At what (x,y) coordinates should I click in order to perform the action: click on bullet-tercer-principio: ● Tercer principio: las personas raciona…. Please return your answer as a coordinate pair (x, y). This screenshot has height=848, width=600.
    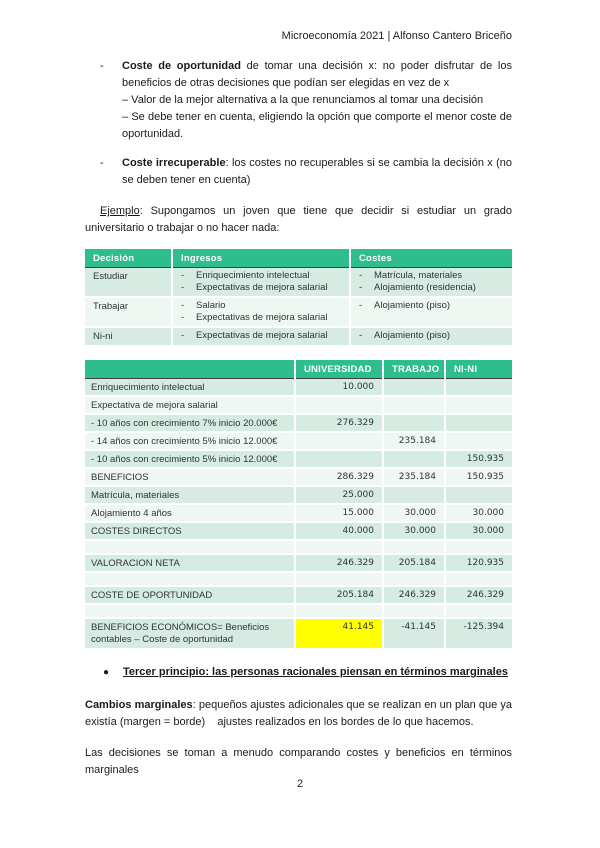
    Looking at the image, I should click on (298, 672).